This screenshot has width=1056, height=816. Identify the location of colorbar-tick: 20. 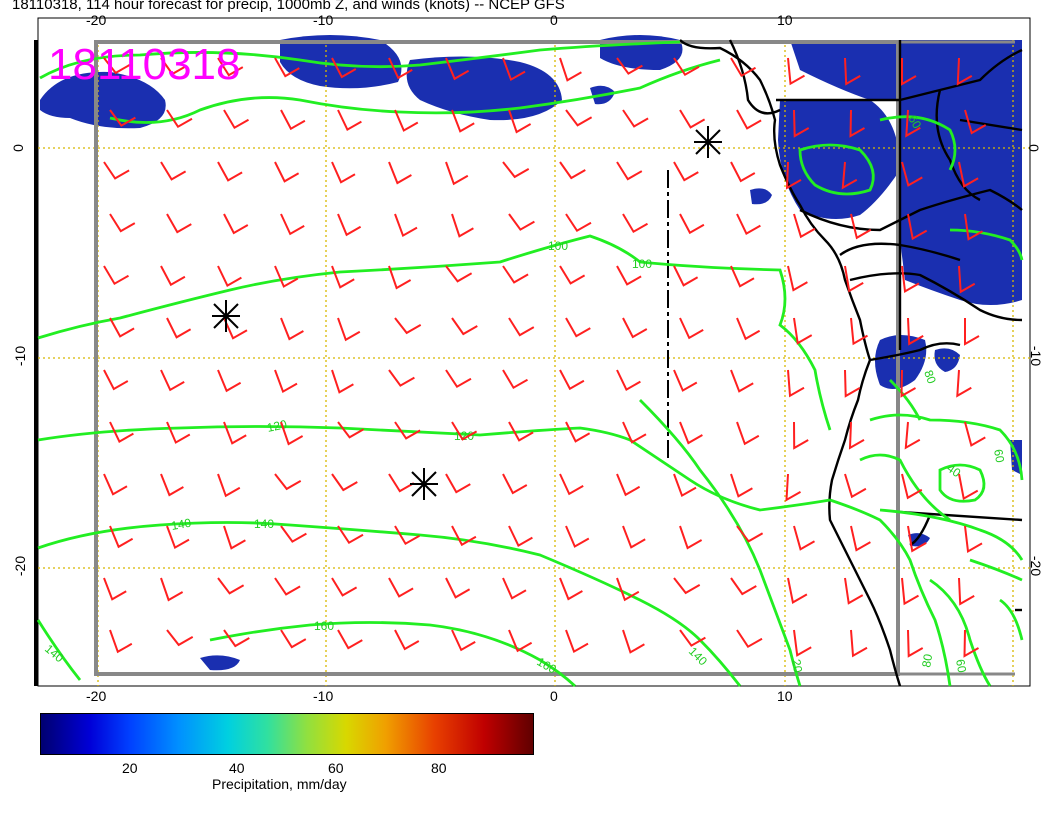
(130, 768).